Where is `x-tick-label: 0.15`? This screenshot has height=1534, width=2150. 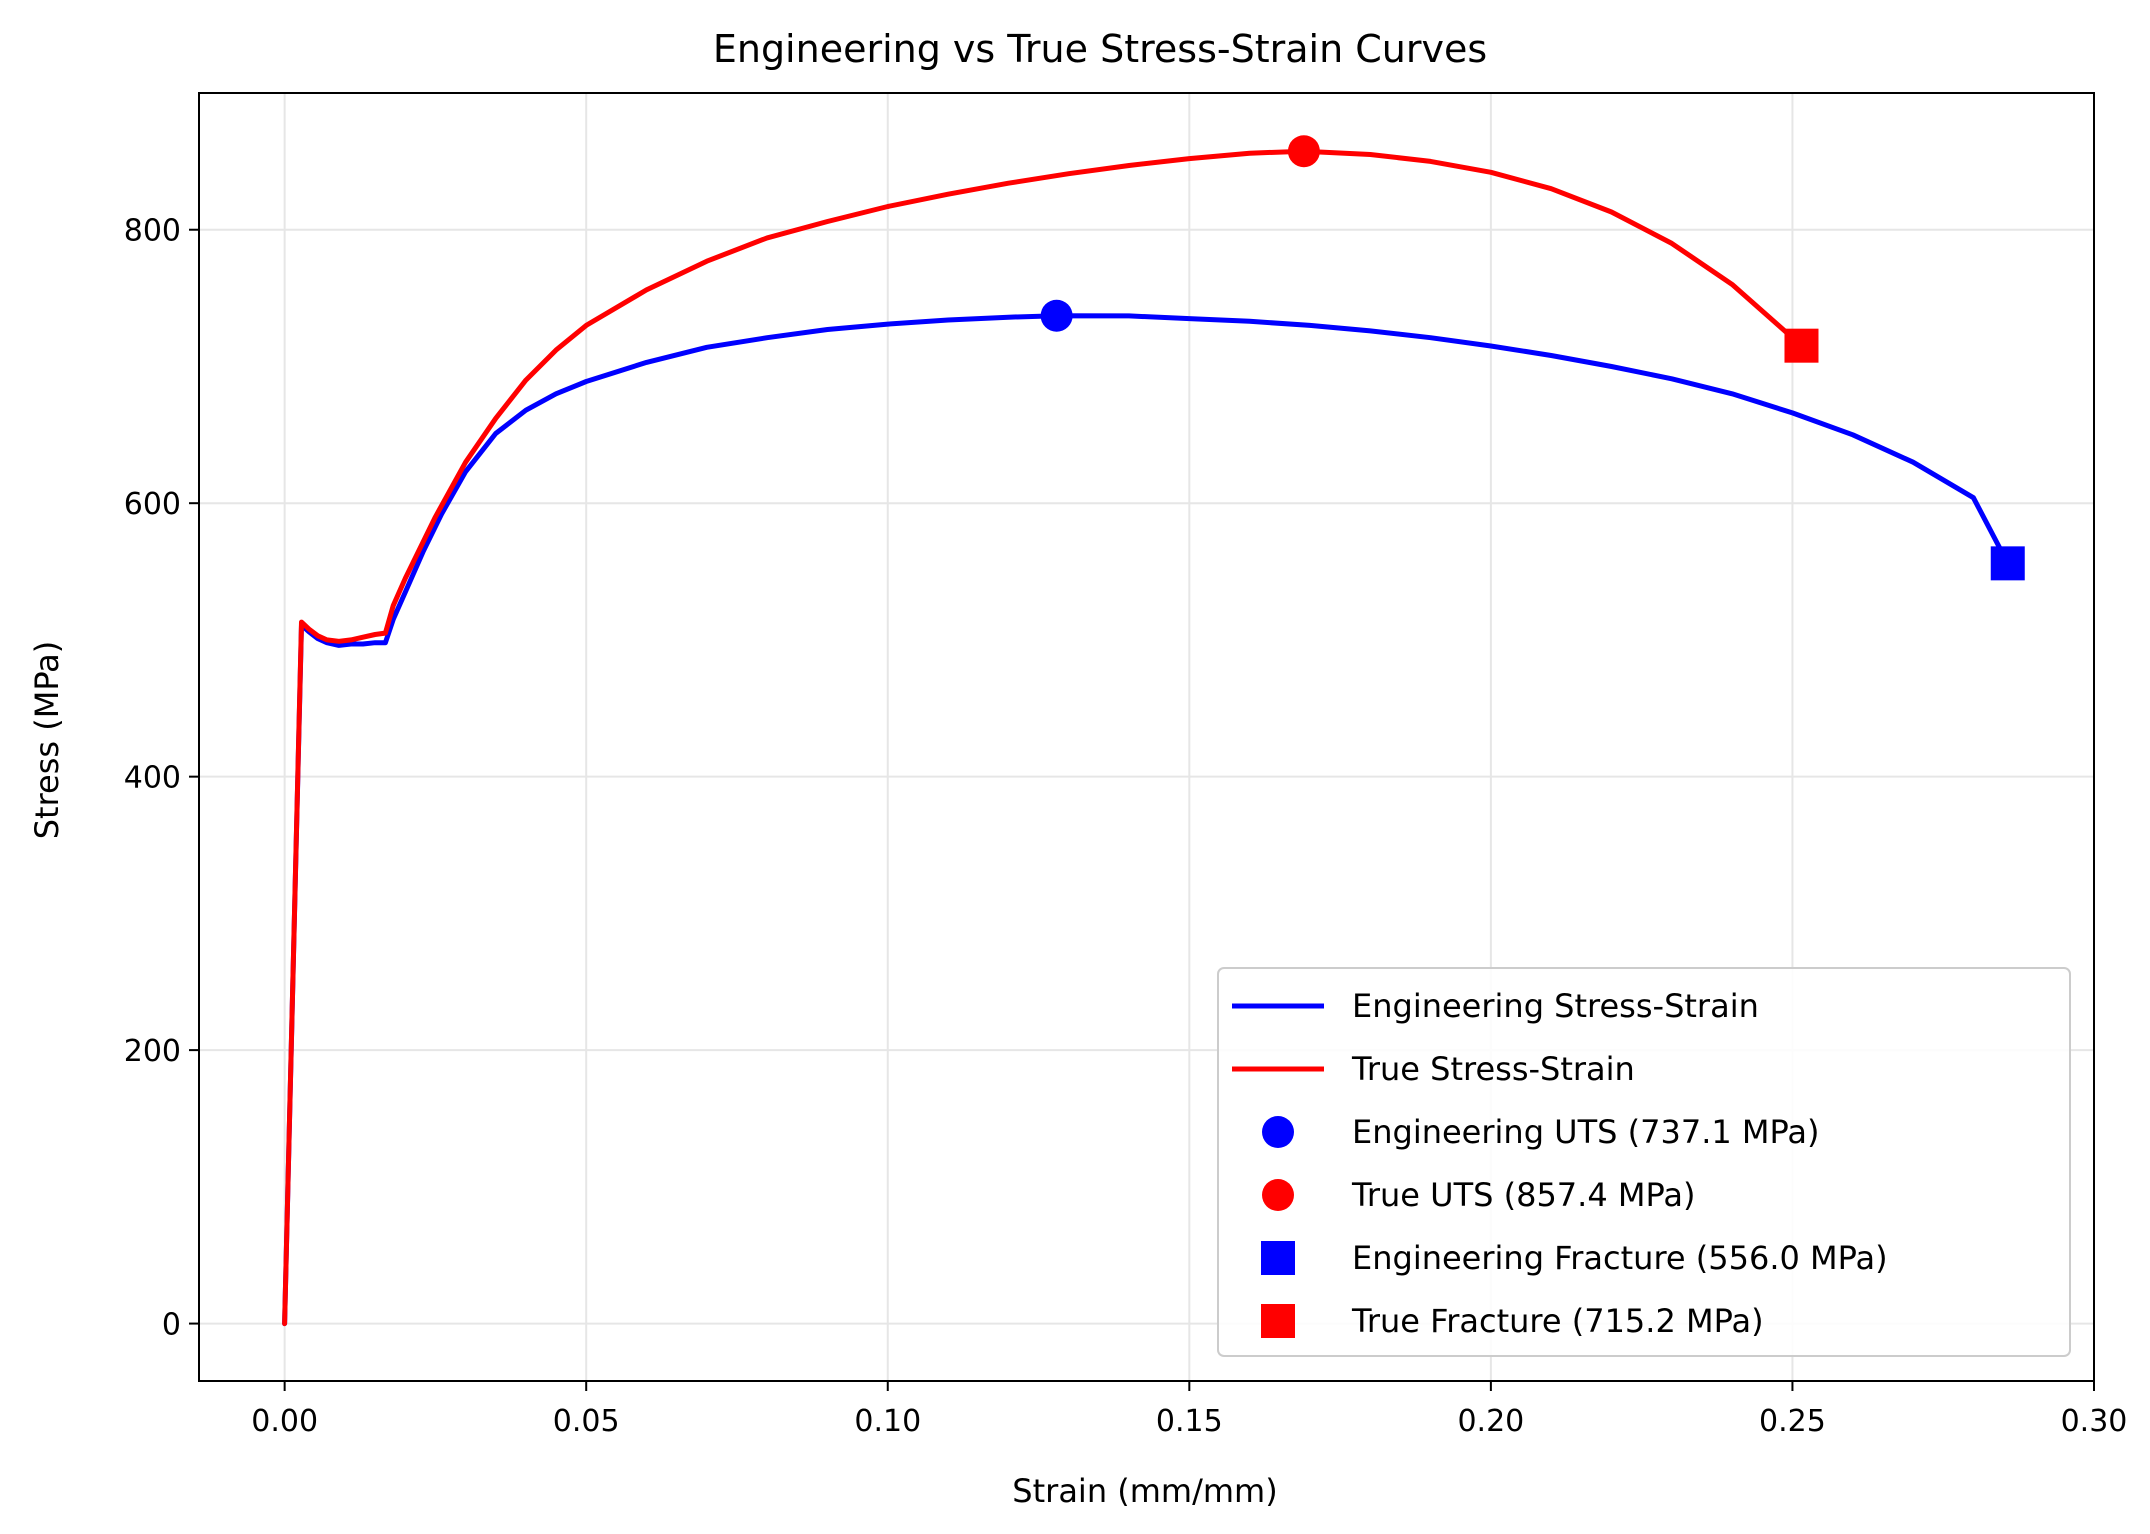
x-tick-label: 0.15 is located at coordinates (1189, 1421).